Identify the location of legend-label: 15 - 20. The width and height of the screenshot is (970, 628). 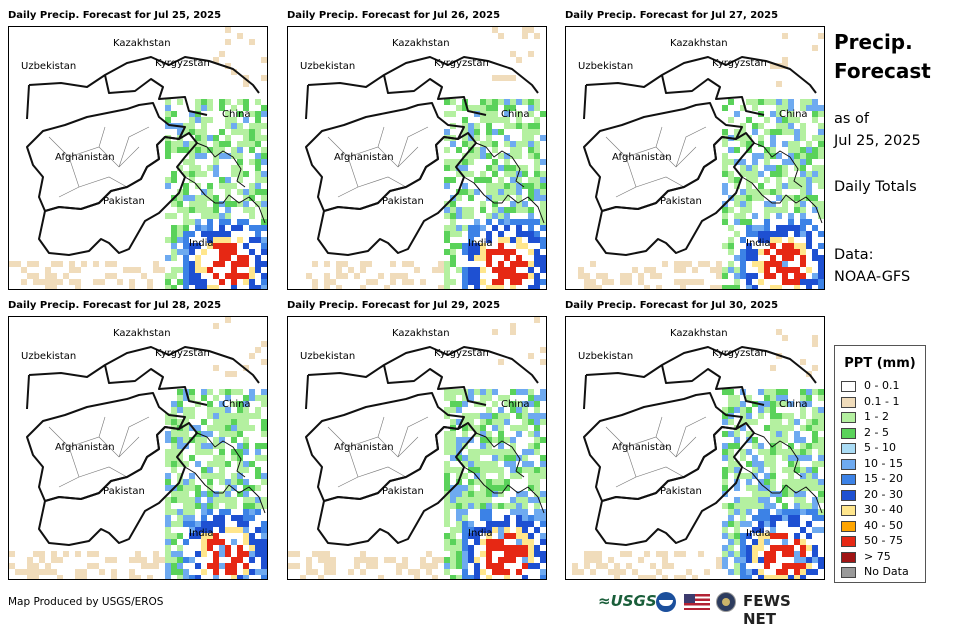
(883, 478).